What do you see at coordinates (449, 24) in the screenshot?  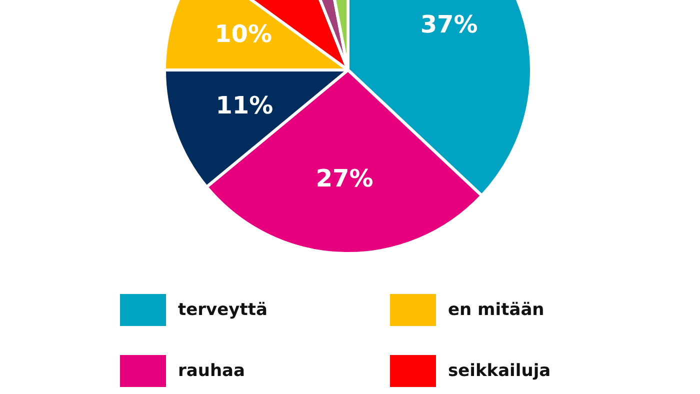 I see `data-label: 37%` at bounding box center [449, 24].